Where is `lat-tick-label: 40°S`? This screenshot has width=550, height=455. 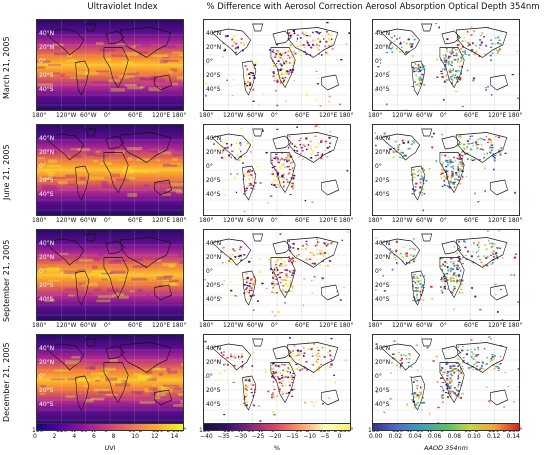 lat-tick-label: 40°S is located at coordinates (213, 194).